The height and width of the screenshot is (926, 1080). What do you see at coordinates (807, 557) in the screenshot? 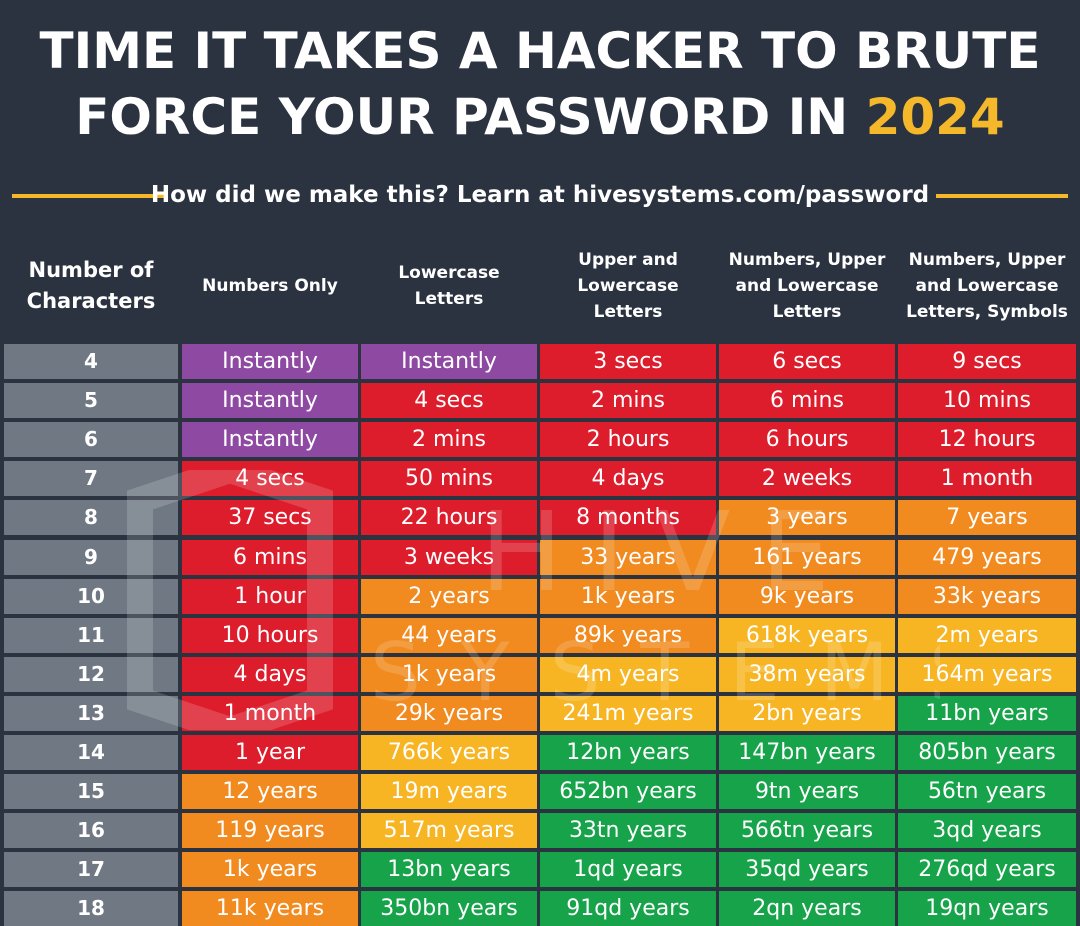
I see `table-cell-9-col4: 161 years` at bounding box center [807, 557].